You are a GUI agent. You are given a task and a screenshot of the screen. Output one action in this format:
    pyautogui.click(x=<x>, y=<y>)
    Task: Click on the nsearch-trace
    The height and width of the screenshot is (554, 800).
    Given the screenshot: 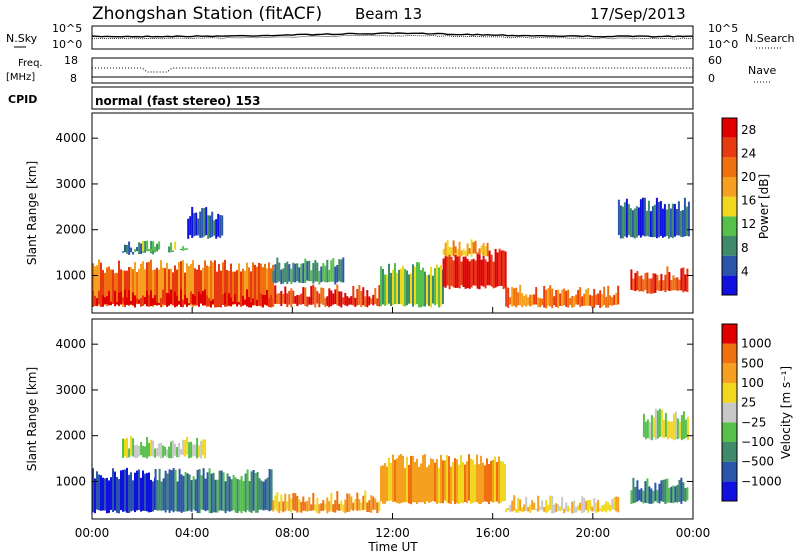 What is the action you would take?
    pyautogui.click(x=392, y=37)
    